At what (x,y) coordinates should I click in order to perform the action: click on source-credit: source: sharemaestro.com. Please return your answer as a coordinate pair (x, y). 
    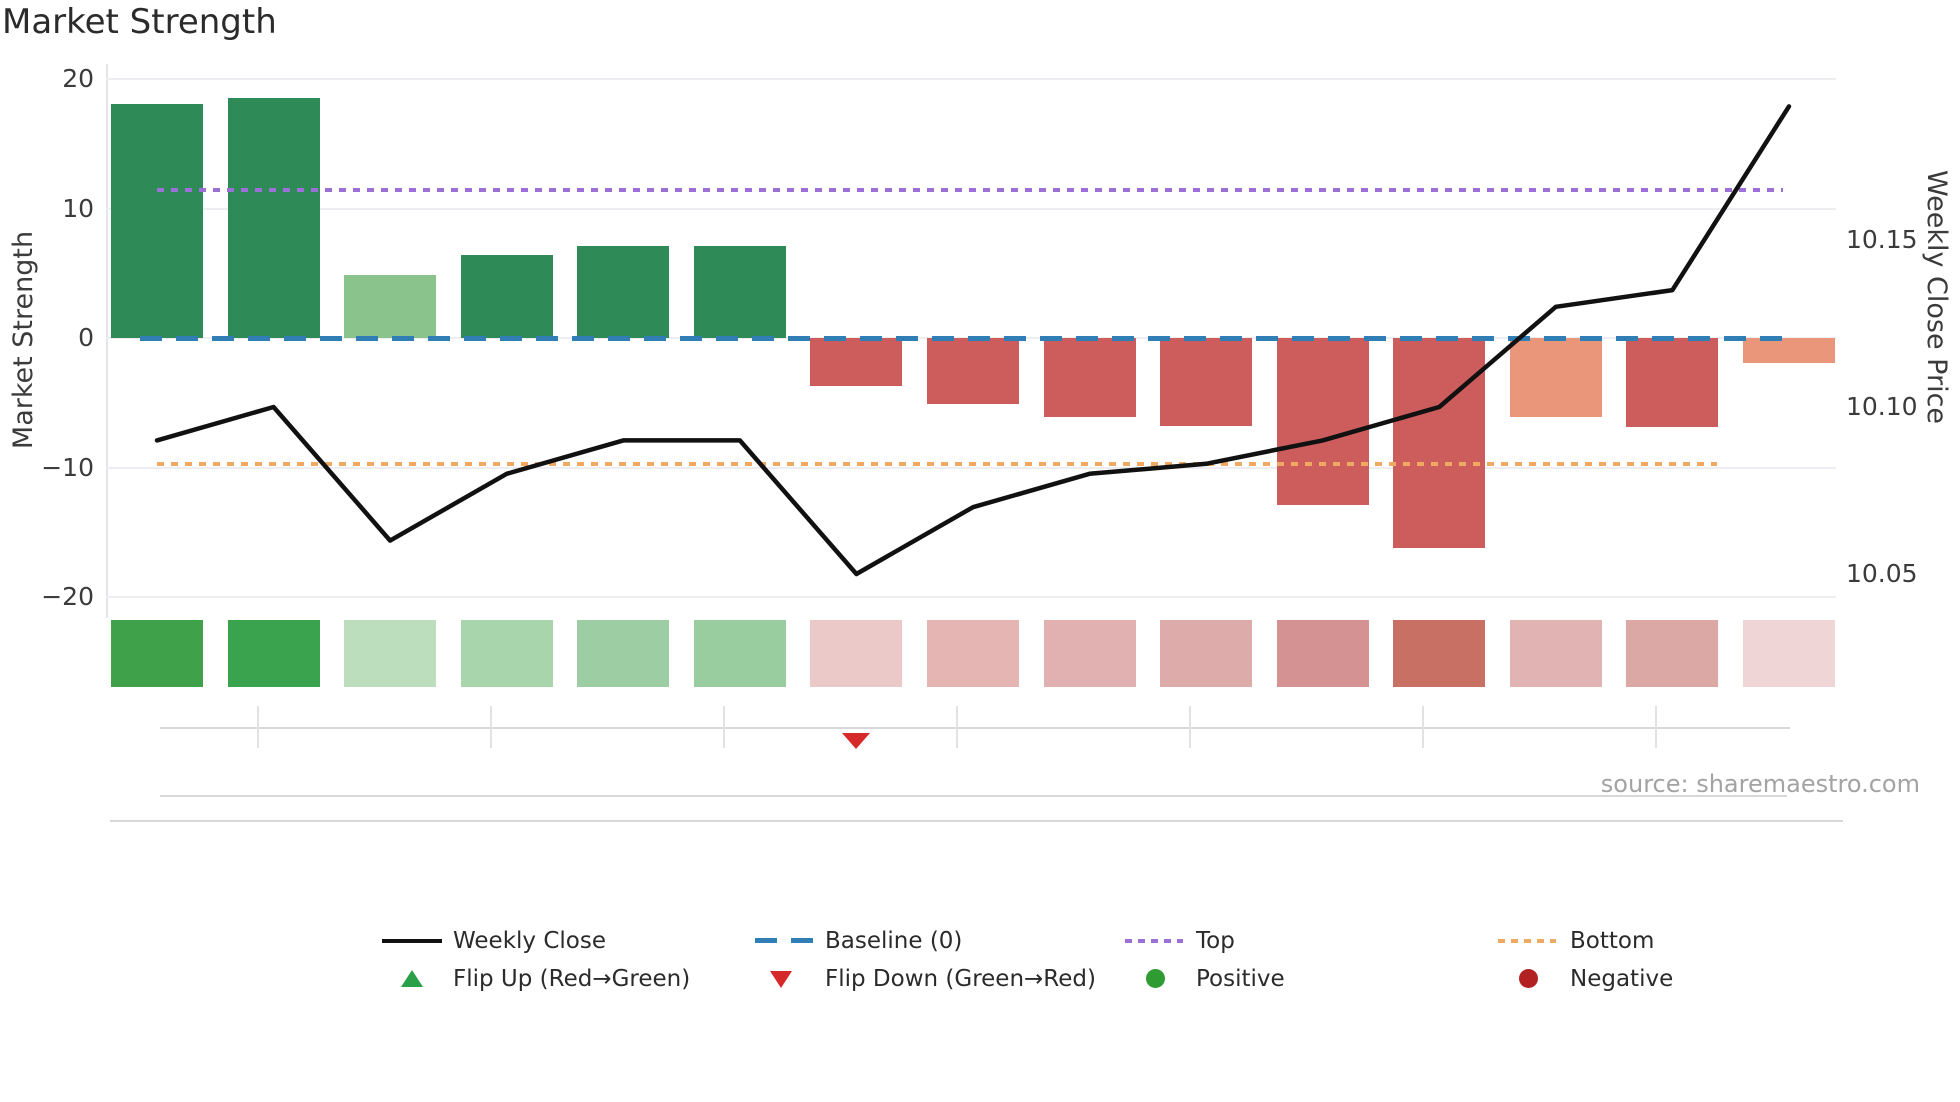
    Looking at the image, I should click on (1760, 784).